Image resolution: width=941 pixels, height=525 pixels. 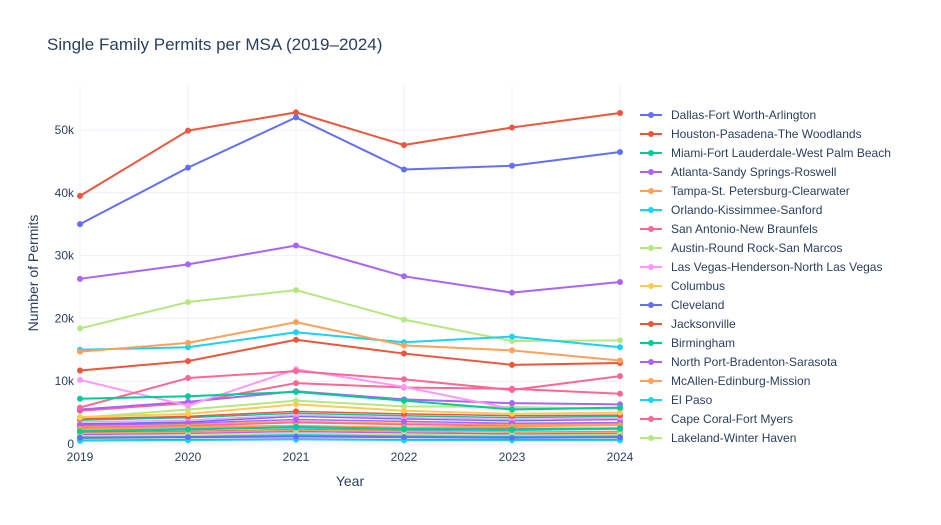 I want to click on legend-item: Orlando-Kissimmee-Sanford, so click(x=731, y=210).